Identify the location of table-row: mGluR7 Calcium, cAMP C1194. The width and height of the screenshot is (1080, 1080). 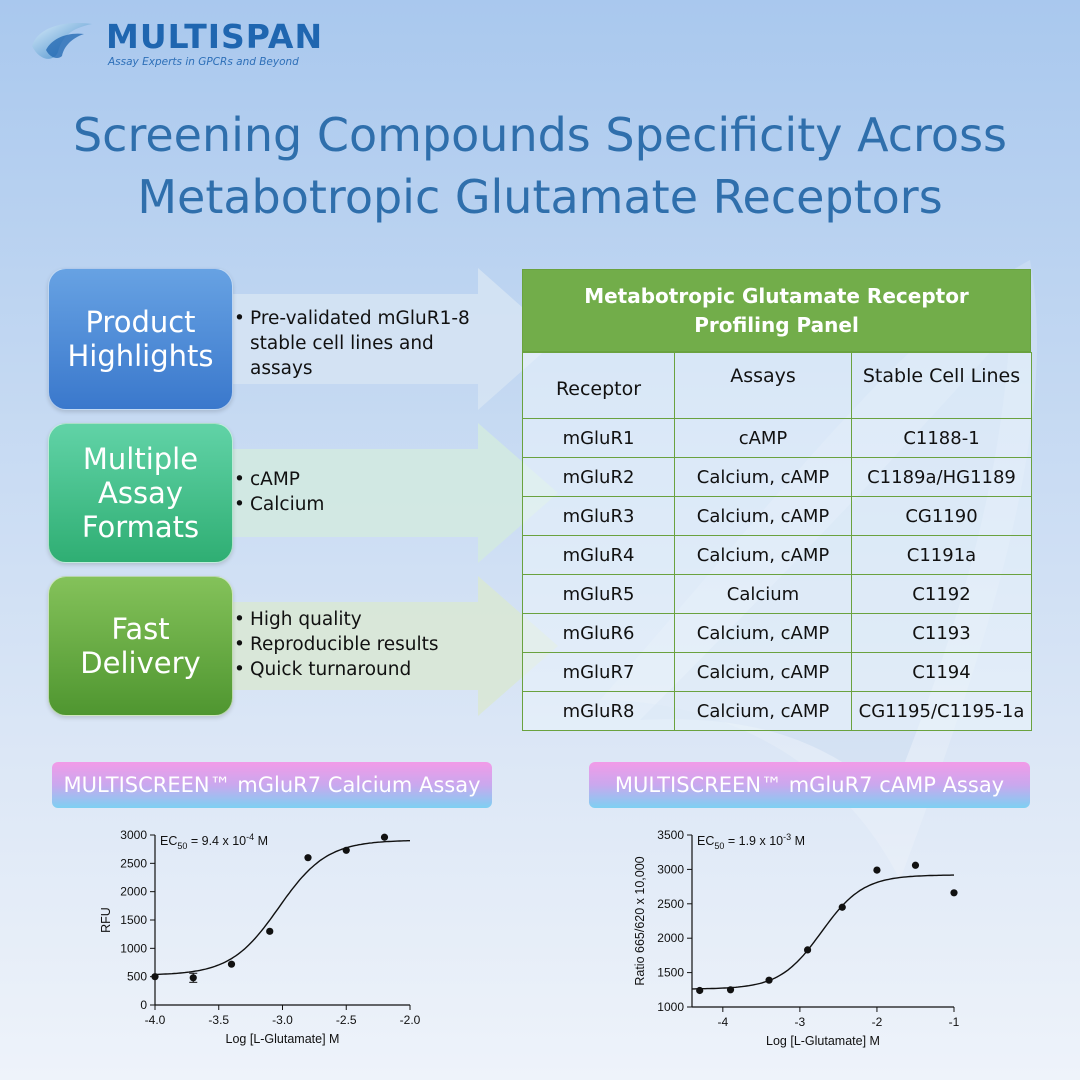
(777, 672).